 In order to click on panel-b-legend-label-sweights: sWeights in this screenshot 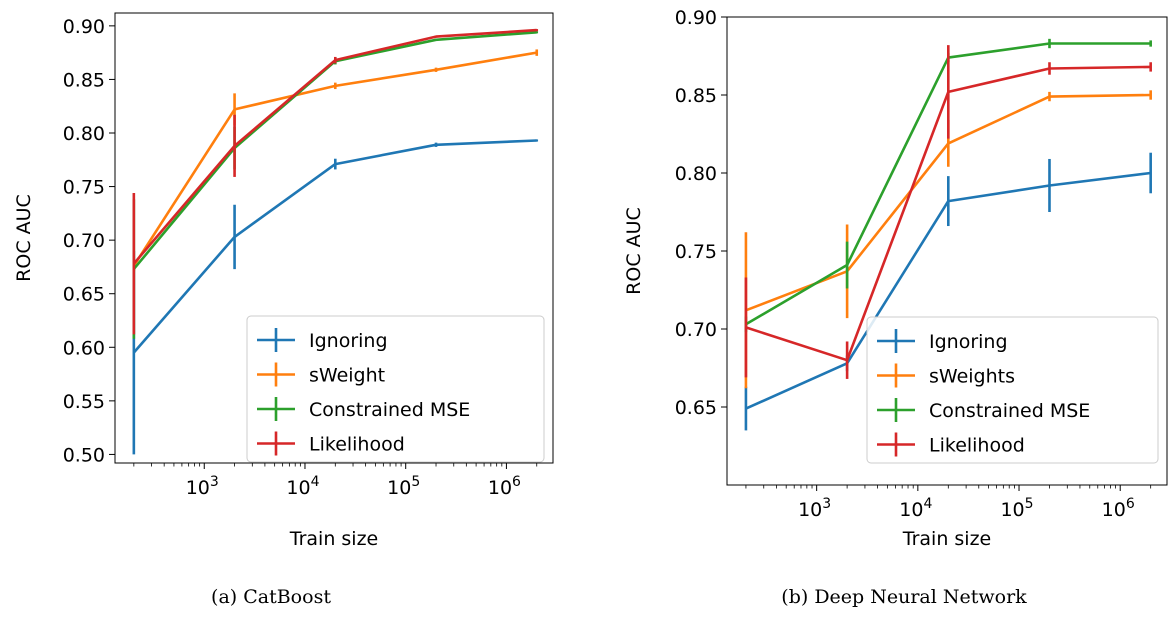, I will do `click(972, 377)`.